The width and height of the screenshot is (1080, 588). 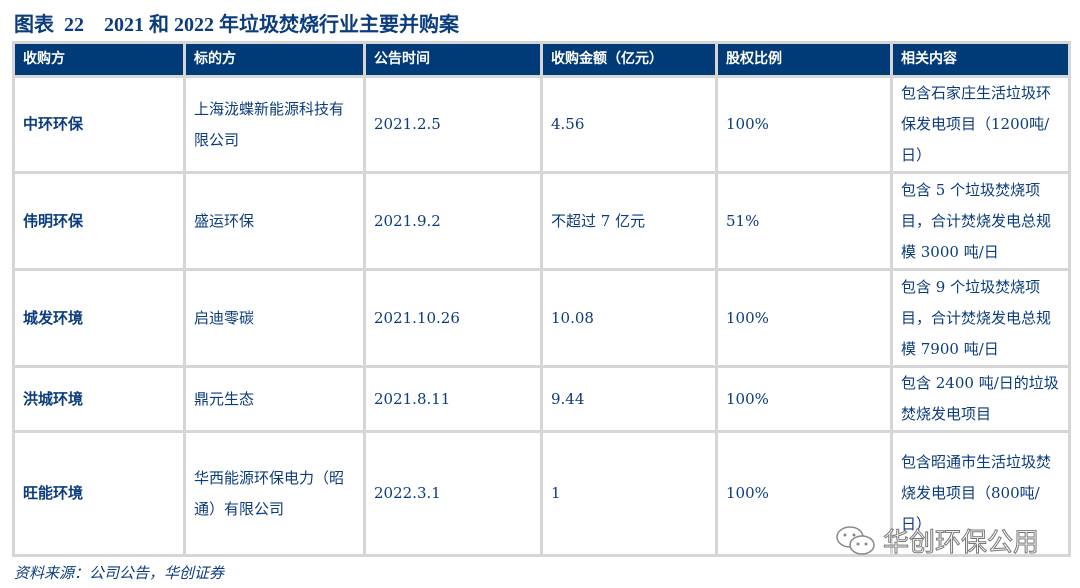 I want to click on cell-acquirer: 洪城环境, so click(x=99, y=399).